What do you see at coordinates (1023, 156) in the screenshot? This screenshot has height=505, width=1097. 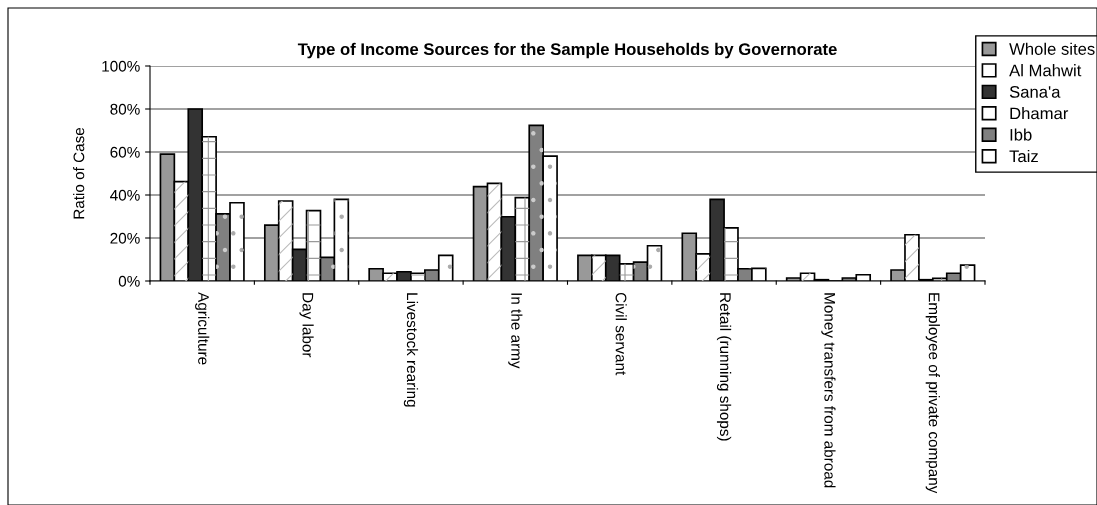 I see `legend-label: Taiz` at bounding box center [1023, 156].